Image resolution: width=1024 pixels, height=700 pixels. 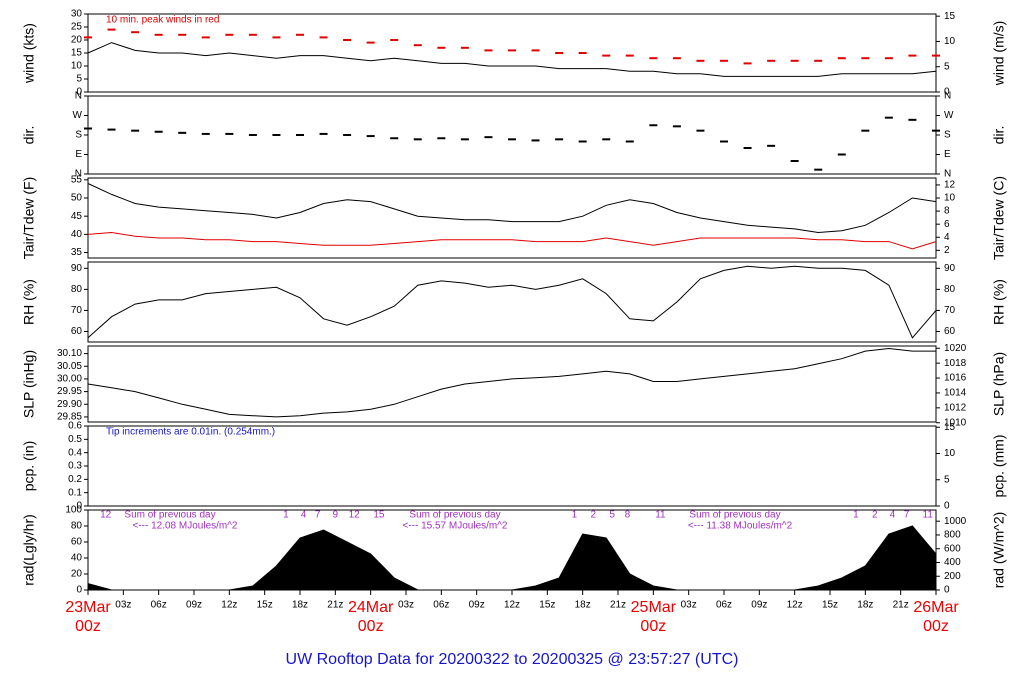 What do you see at coordinates (950, 185) in the screenshot?
I see `y2-tick-label: 12` at bounding box center [950, 185].